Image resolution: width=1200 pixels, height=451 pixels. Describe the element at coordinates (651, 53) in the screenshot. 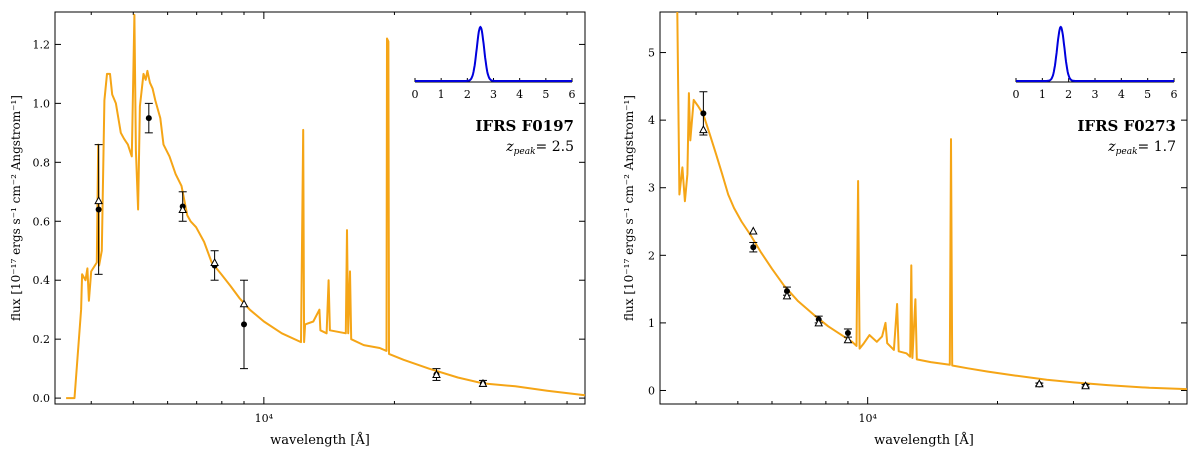

I see `y-tick-label: 5` at that location.